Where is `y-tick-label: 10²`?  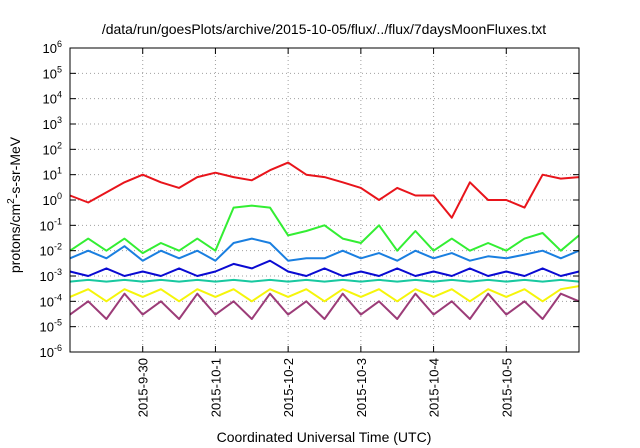
y-tick-label: 10² is located at coordinates (52, 148).